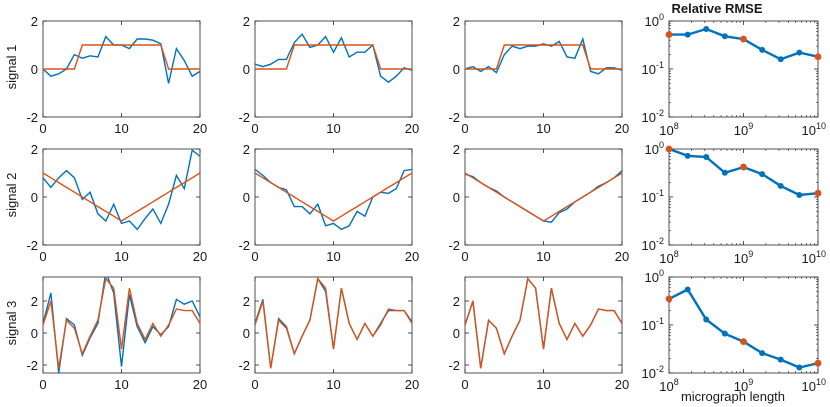  I want to click on panel-r1-c4: 10⁸ 10⁹ 1010 10⁻² 10⁻¹ 10⁰, so click(734, 75).